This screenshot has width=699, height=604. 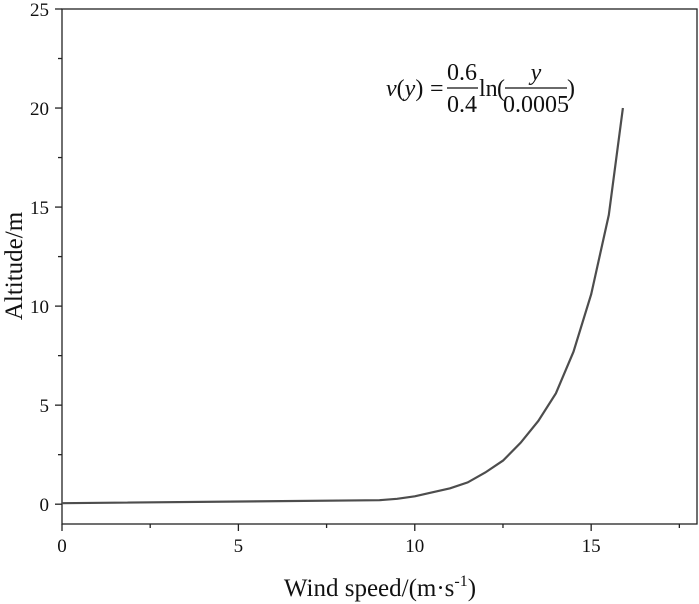 I want to click on x-tick-label: 0, so click(x=62, y=546).